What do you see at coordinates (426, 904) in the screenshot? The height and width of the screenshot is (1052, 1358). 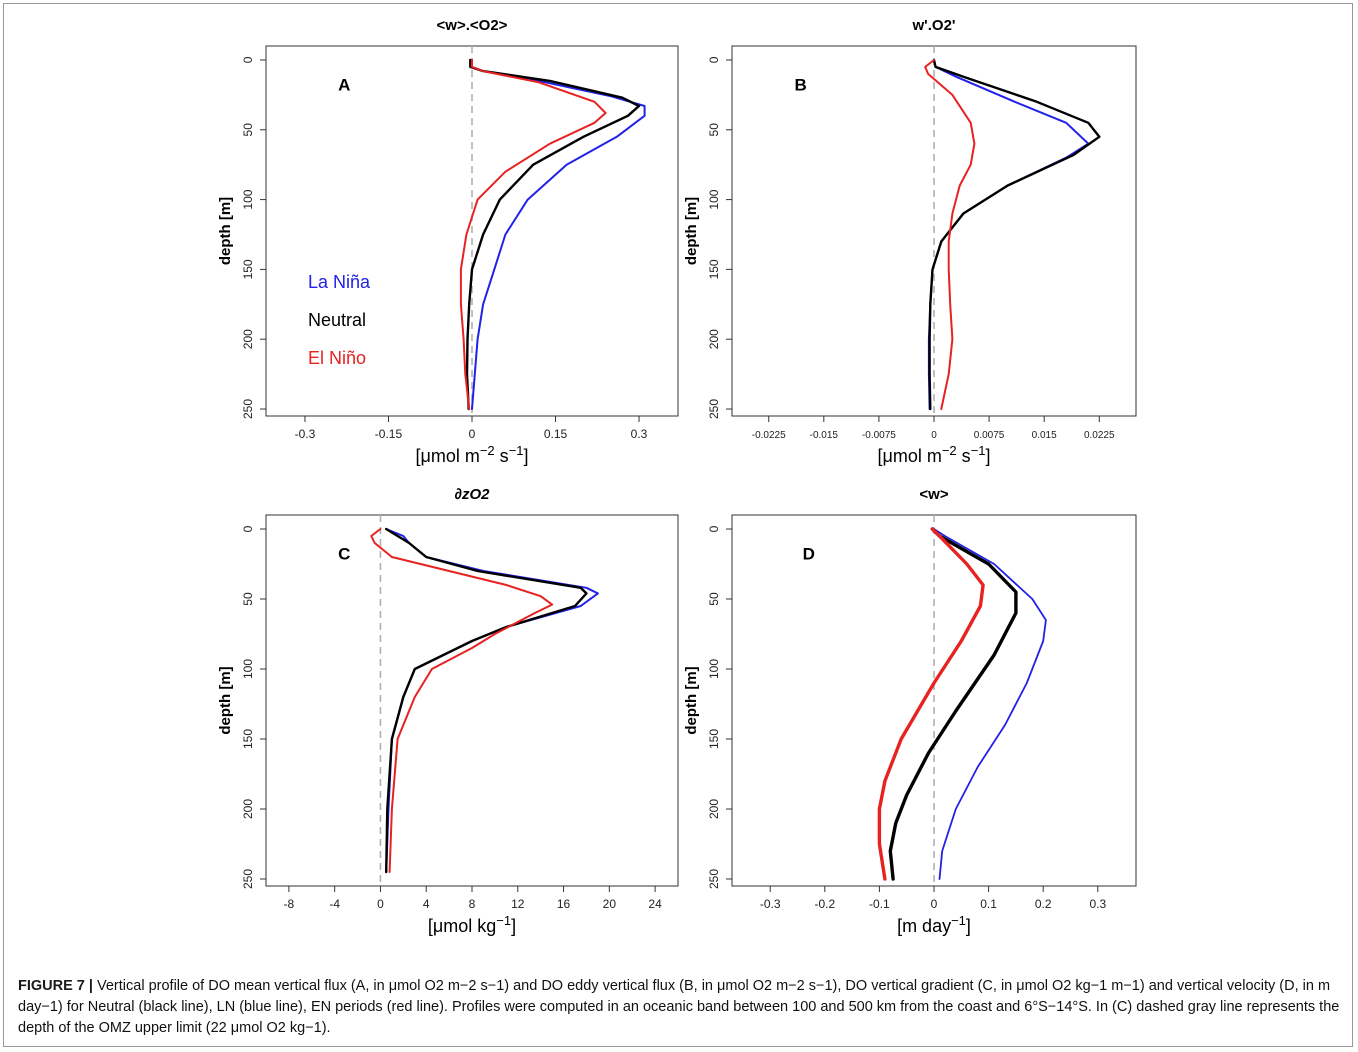 I see `x-tick-label: 4` at bounding box center [426, 904].